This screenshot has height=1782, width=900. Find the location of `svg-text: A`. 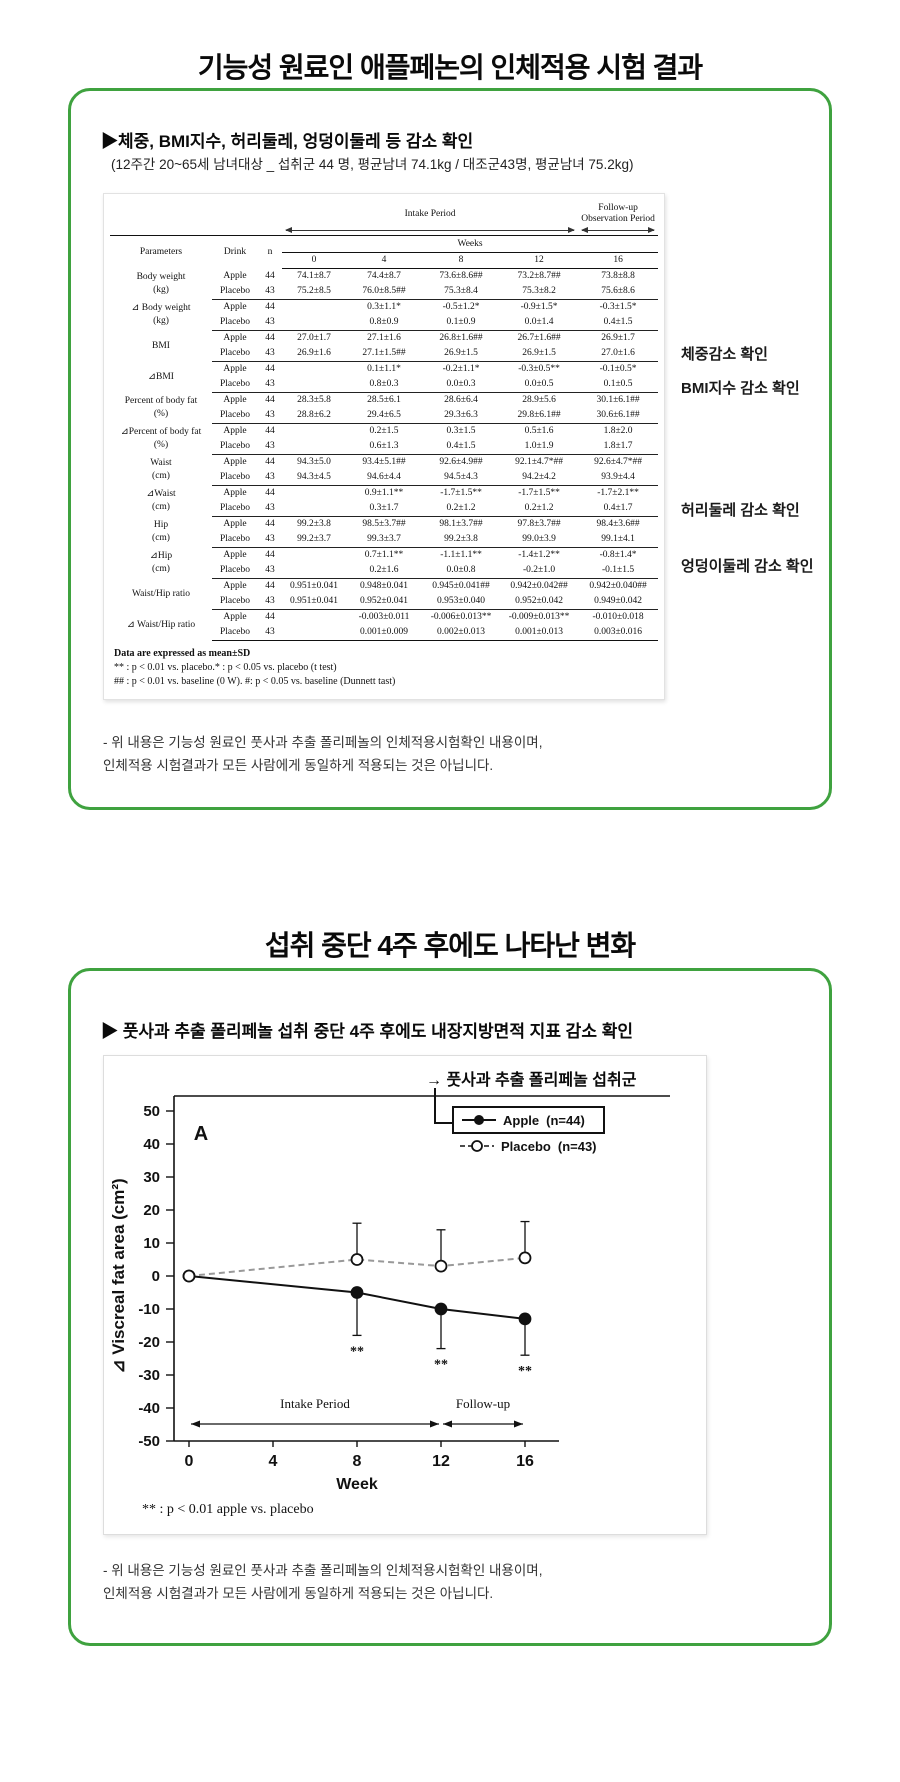

svg-text: A is located at coordinates (201, 1134).